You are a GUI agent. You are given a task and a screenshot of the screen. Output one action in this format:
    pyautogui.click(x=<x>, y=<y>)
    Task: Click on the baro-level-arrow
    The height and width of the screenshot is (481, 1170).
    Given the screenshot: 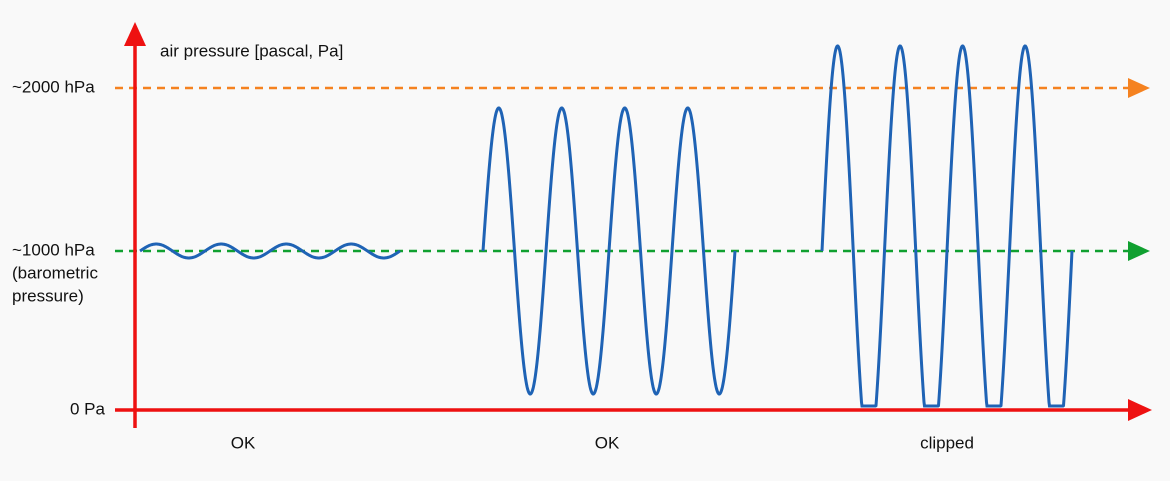 What is the action you would take?
    pyautogui.click(x=1139, y=251)
    